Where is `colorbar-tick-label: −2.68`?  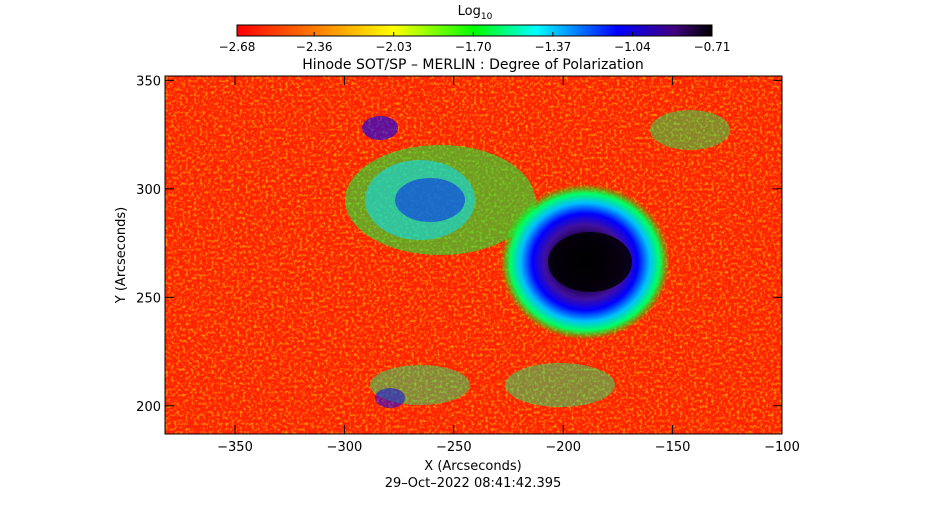
colorbar-tick-label: −2.68 is located at coordinates (237, 47).